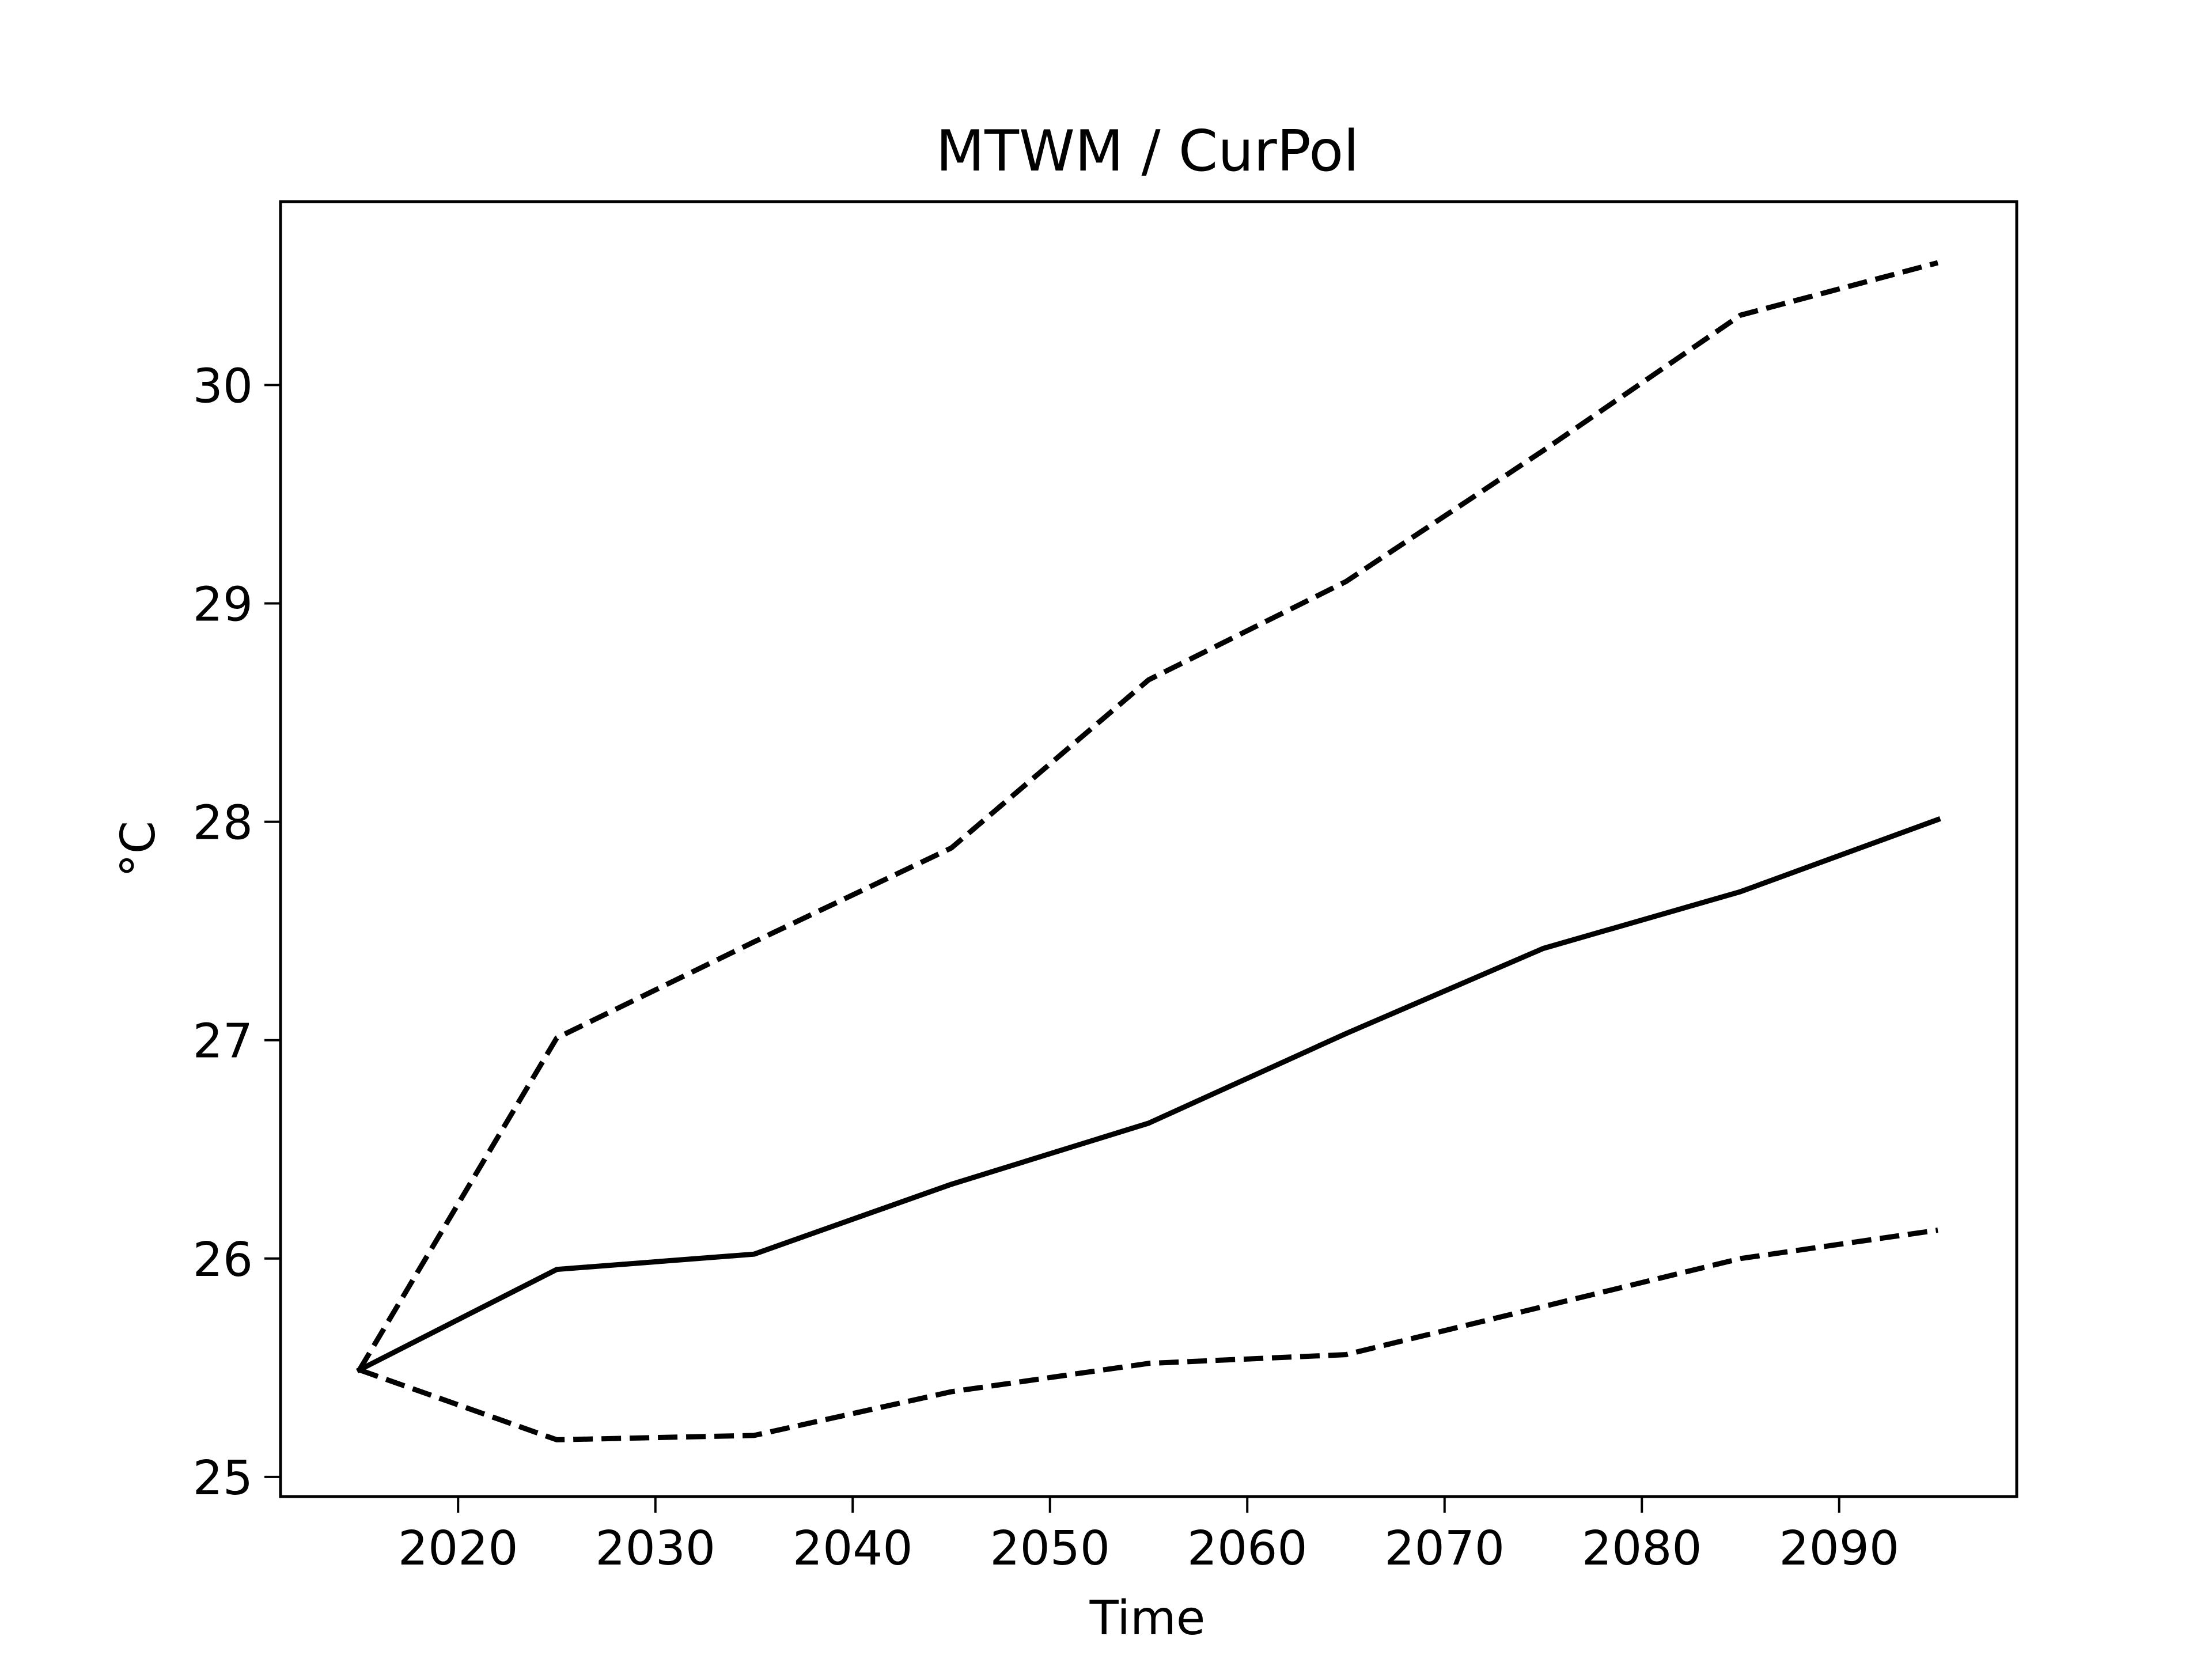 Image resolution: width=2212 pixels, height=1659 pixels. What do you see at coordinates (853, 1548) in the screenshot?
I see `x-tick-label: 2040` at bounding box center [853, 1548].